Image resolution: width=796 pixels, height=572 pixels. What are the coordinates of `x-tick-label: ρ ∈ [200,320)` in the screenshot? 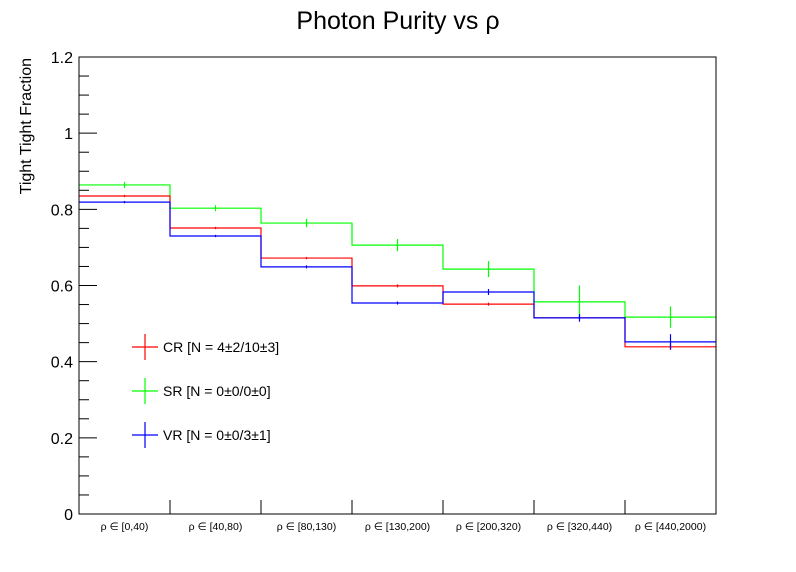 It's located at (488, 527).